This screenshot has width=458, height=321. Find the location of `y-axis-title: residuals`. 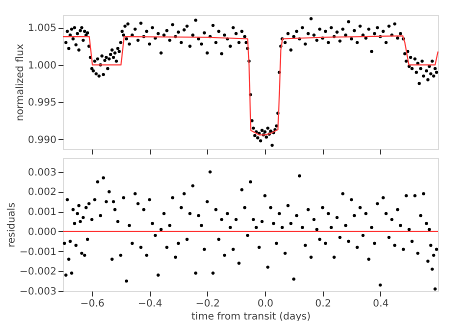

y-axis-title: residuals is located at coordinates (12, 225).